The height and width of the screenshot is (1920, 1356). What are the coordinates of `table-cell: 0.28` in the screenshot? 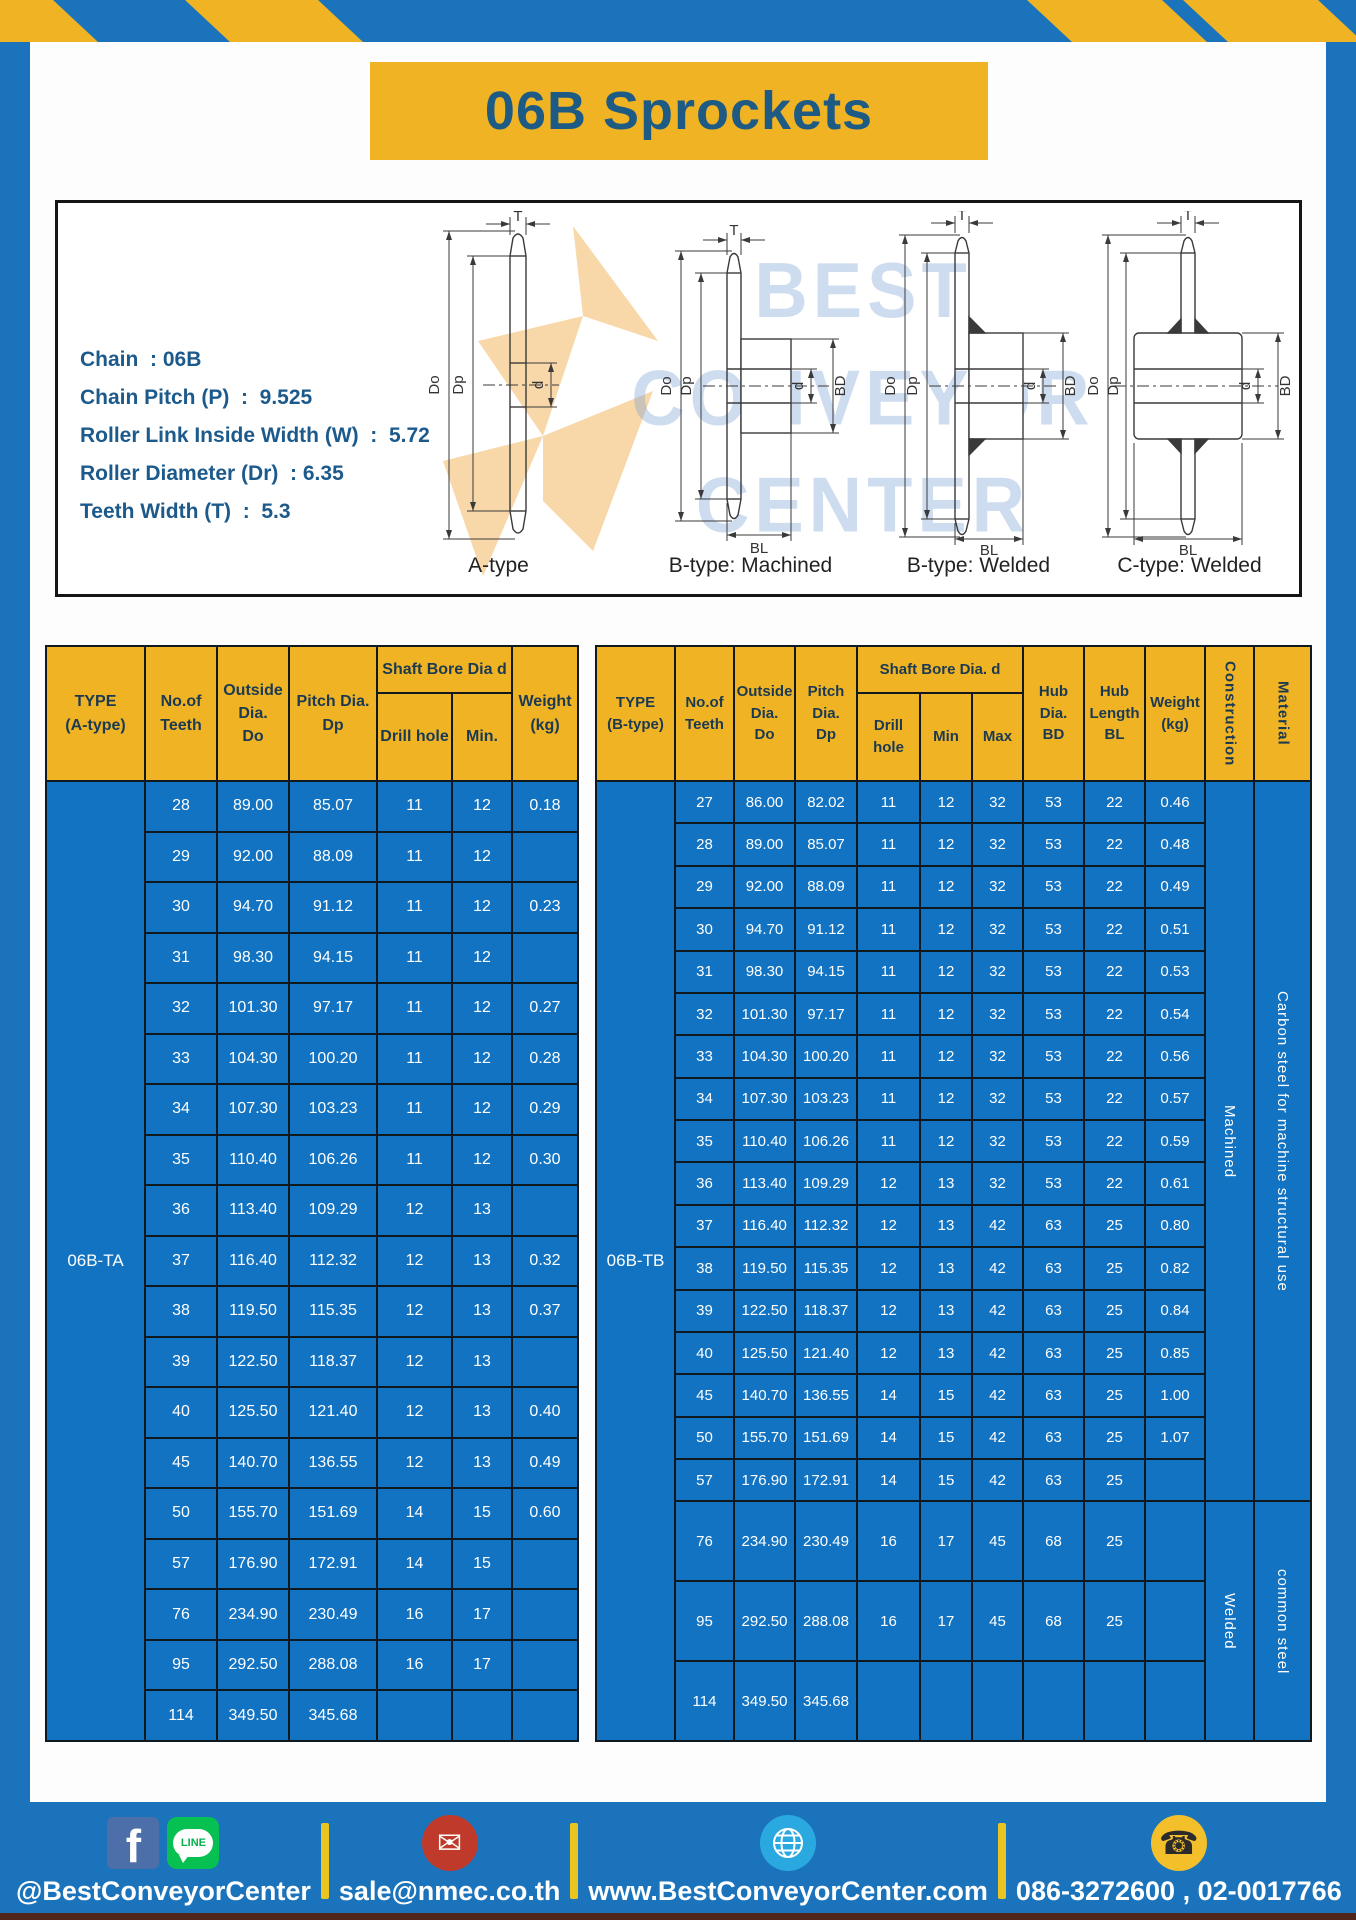 It's located at (545, 1059).